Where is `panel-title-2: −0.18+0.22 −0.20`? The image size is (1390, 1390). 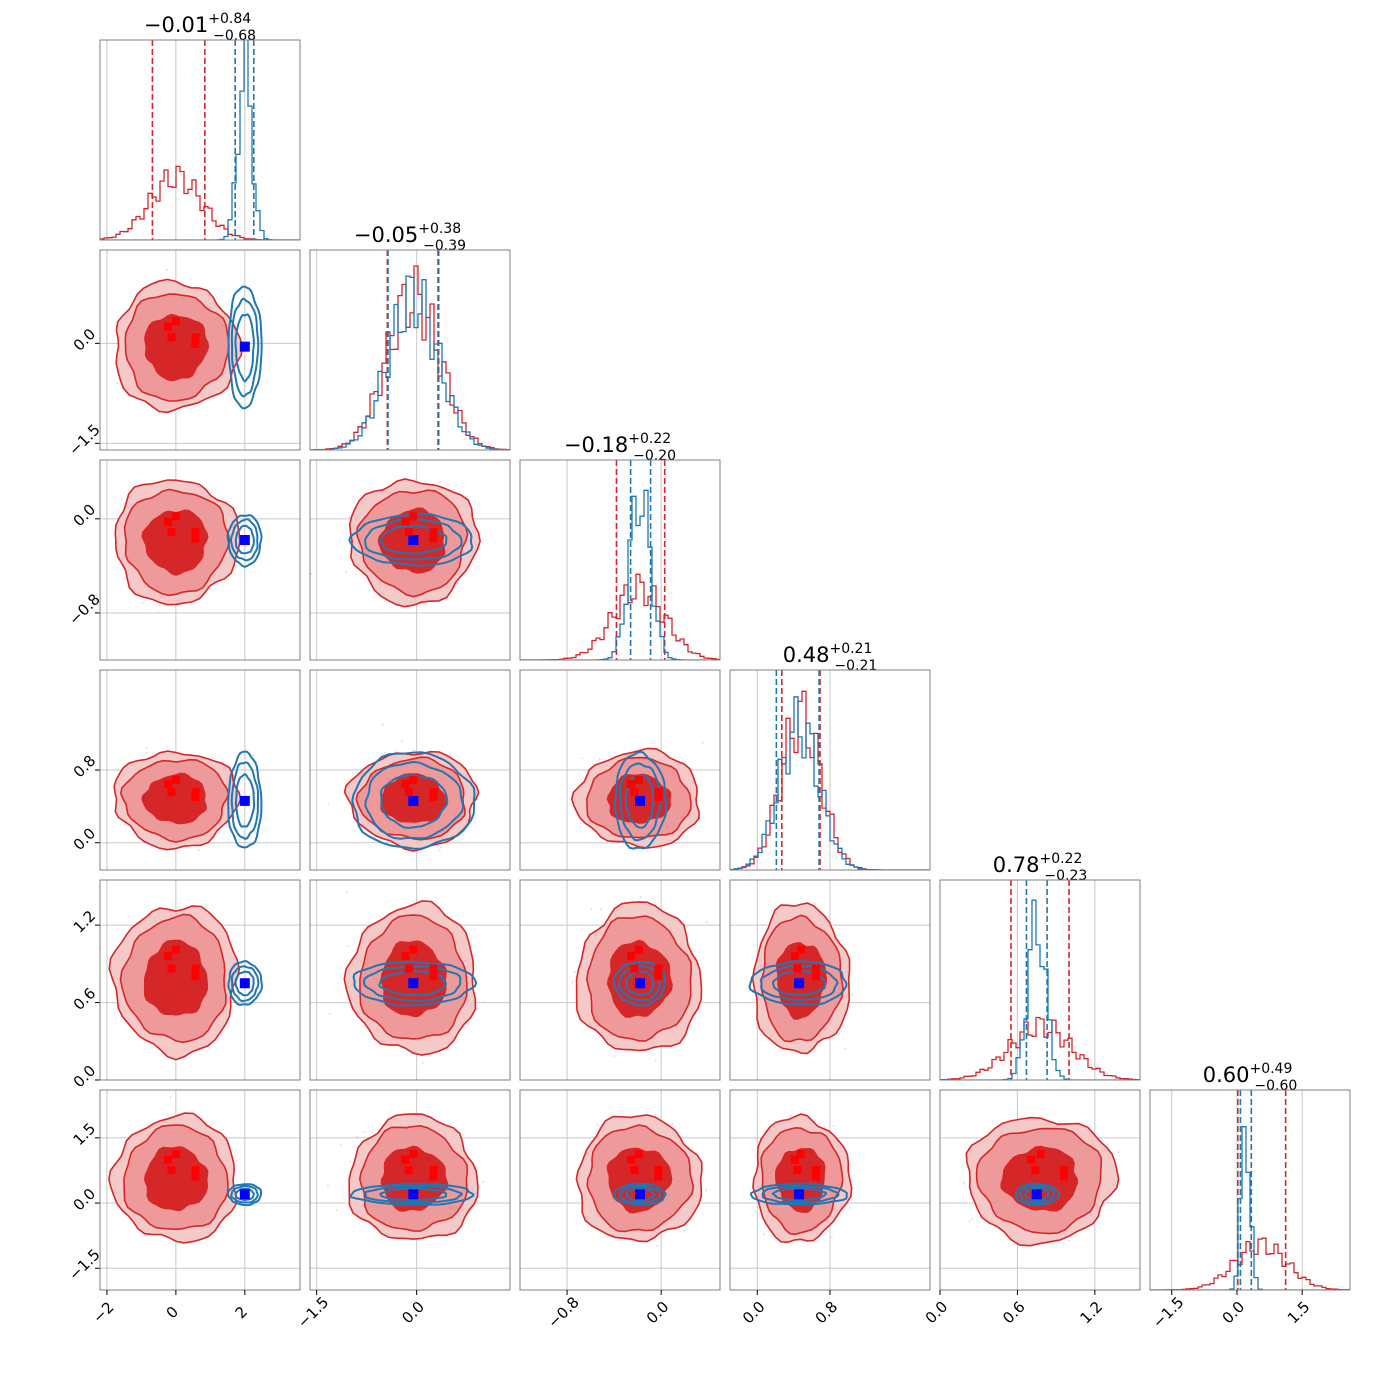 panel-title-2: −0.18+0.22 −0.20 is located at coordinates (620, 447).